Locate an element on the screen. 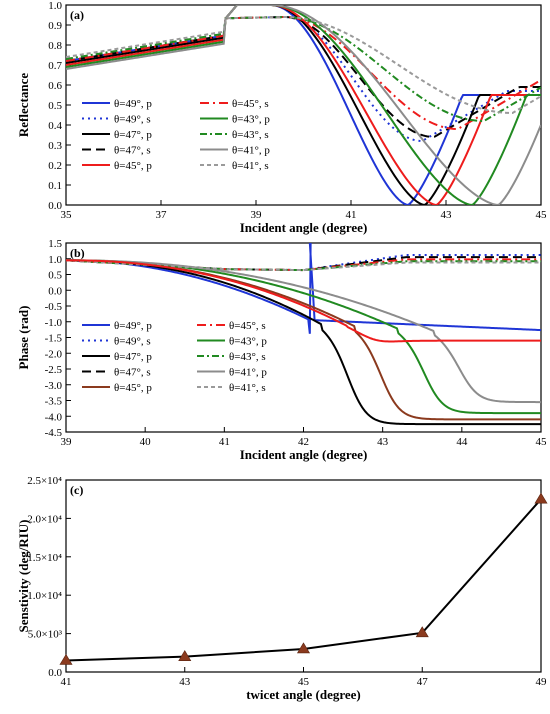  x-tick-label: 37 is located at coordinates (162, 215).